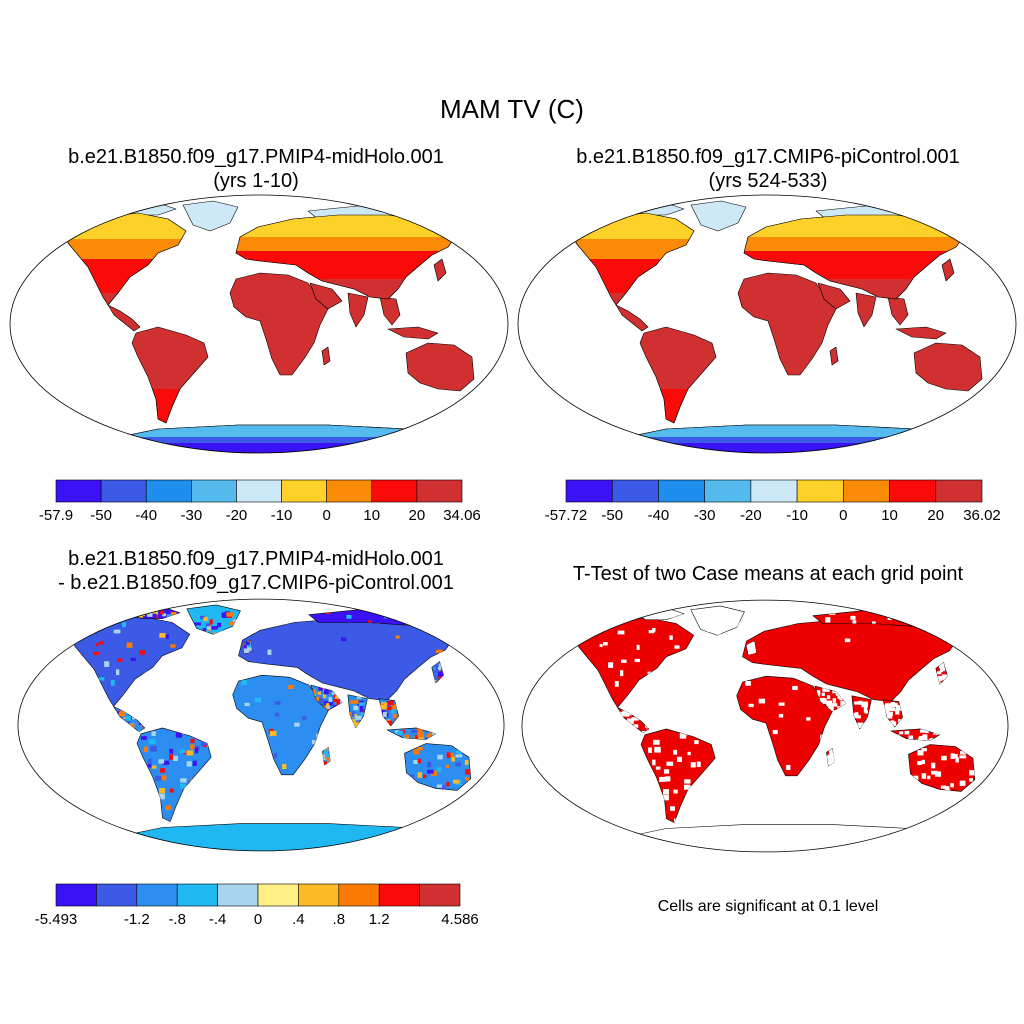 The image size is (1024, 1024). I want to click on colorbar-label: -.4, so click(218, 919).